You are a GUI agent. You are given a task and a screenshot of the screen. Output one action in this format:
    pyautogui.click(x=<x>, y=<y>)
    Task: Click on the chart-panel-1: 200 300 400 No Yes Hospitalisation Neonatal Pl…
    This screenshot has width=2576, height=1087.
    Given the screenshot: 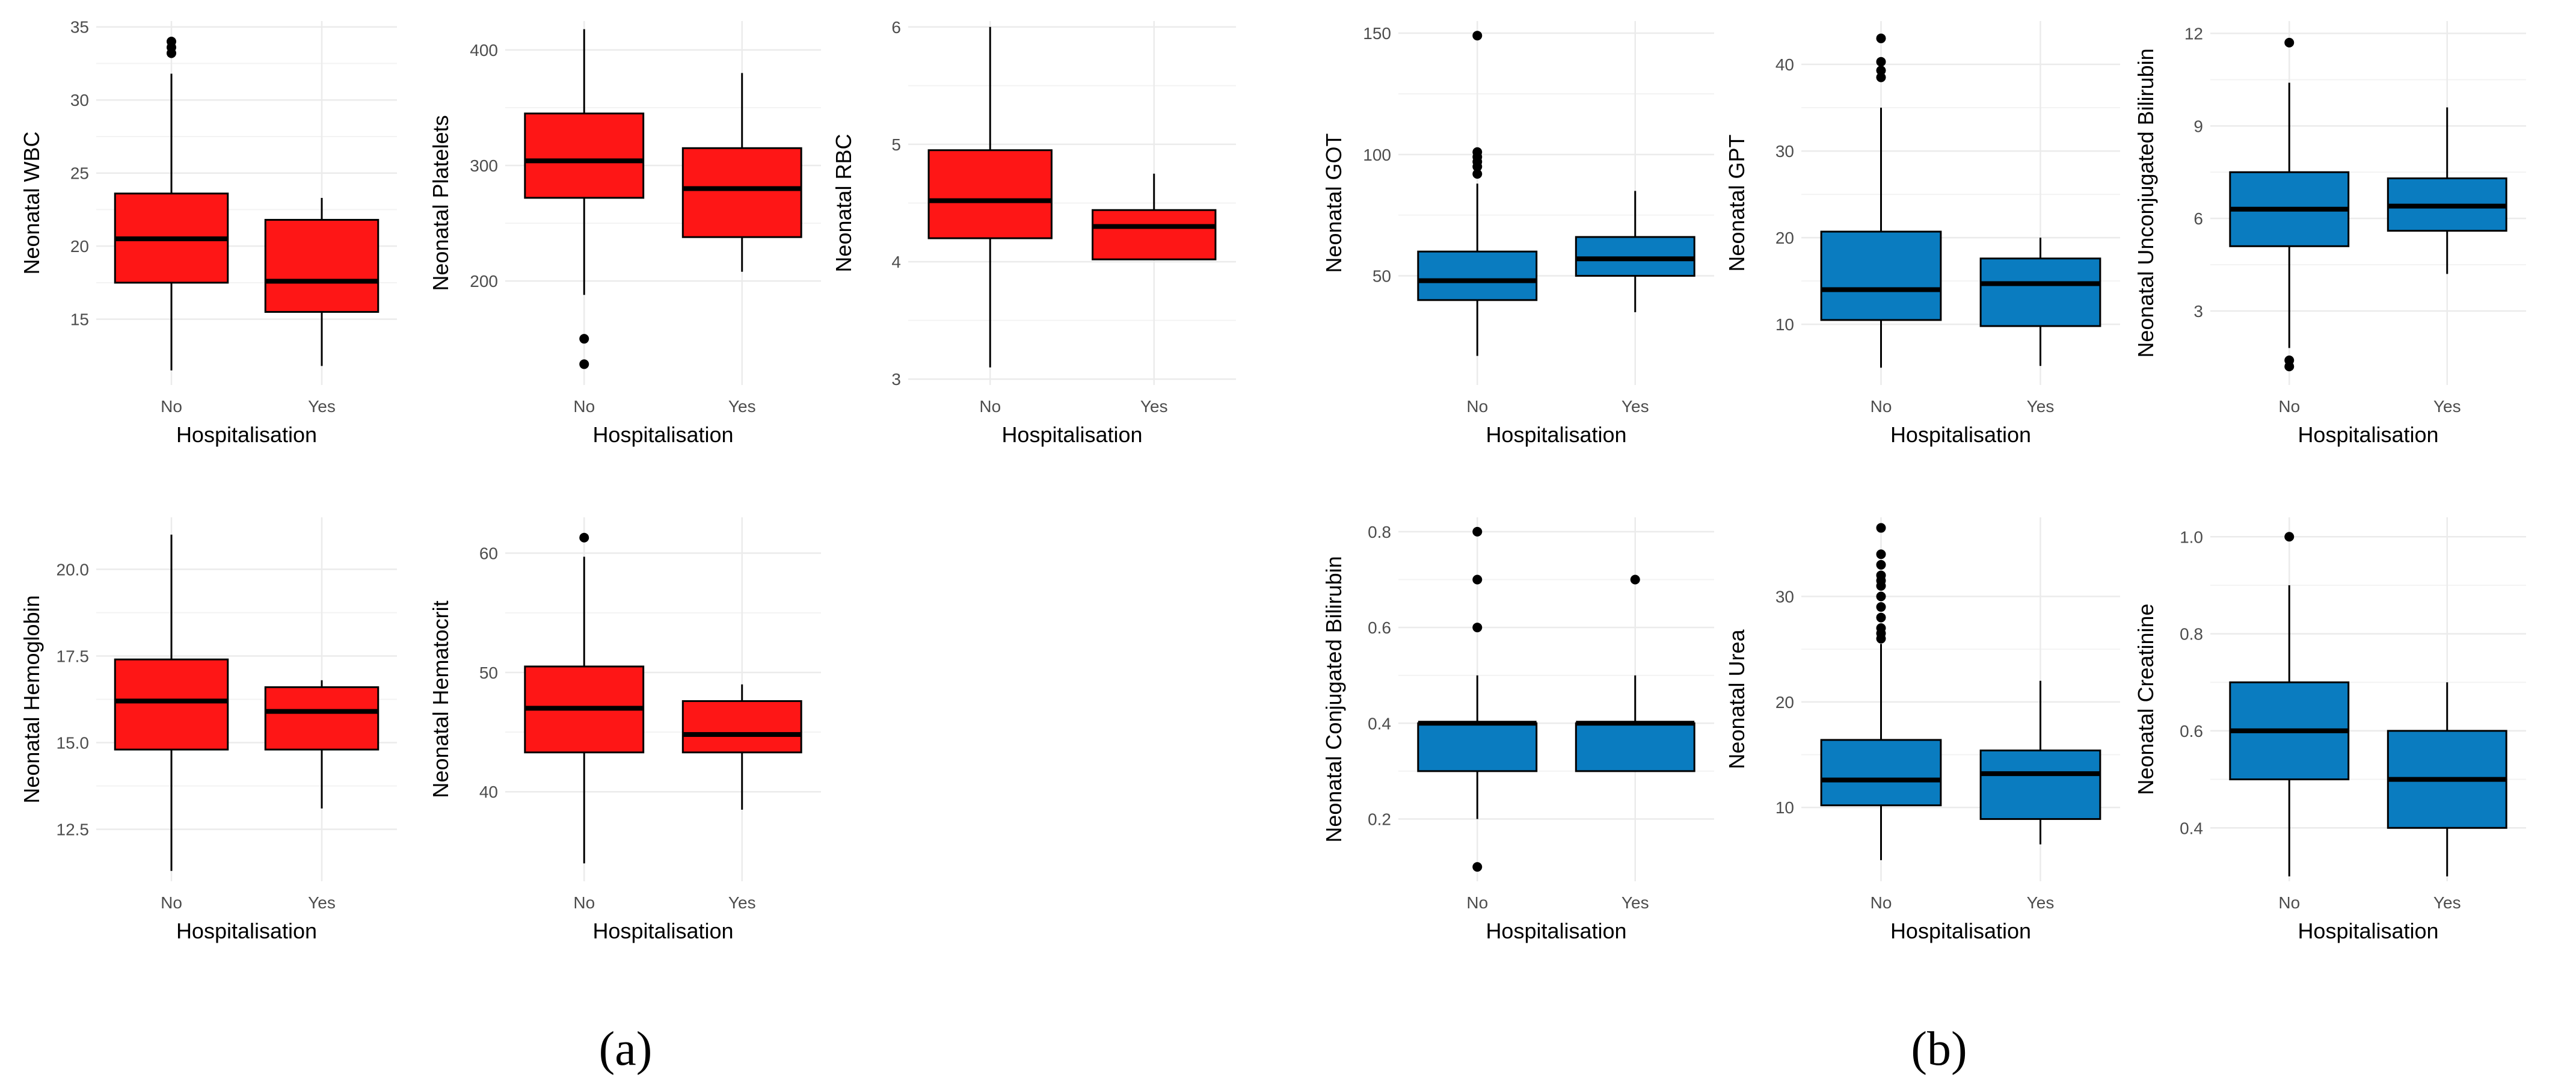 What is the action you would take?
    pyautogui.click(x=624, y=234)
    